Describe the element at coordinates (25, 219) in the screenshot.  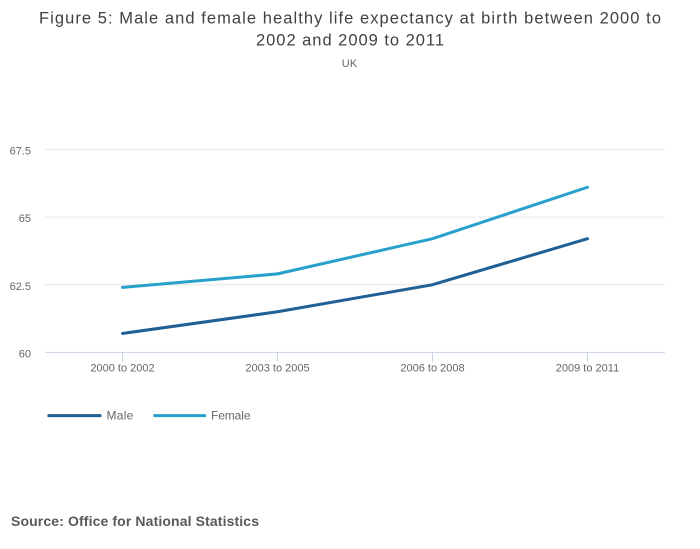
I see `svg-text: 65` at that location.